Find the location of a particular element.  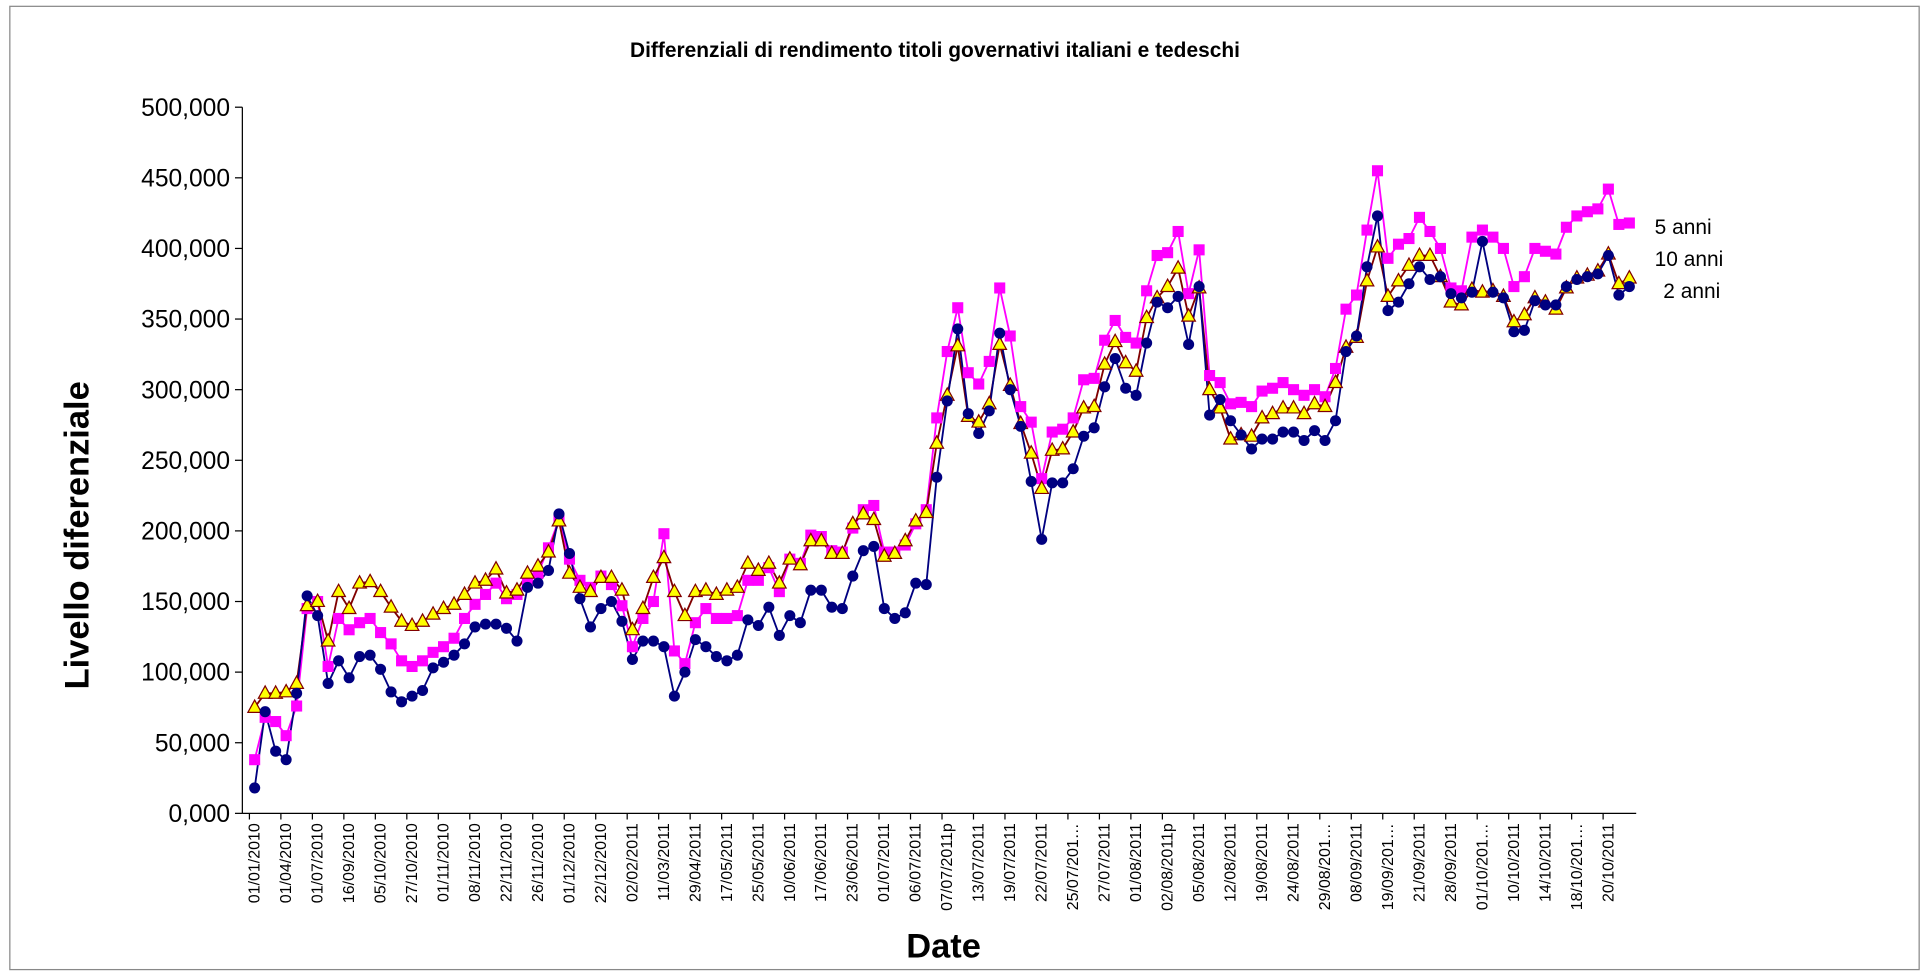

x-tick-label: 01/08/2011 is located at coordinates (1136, 862).